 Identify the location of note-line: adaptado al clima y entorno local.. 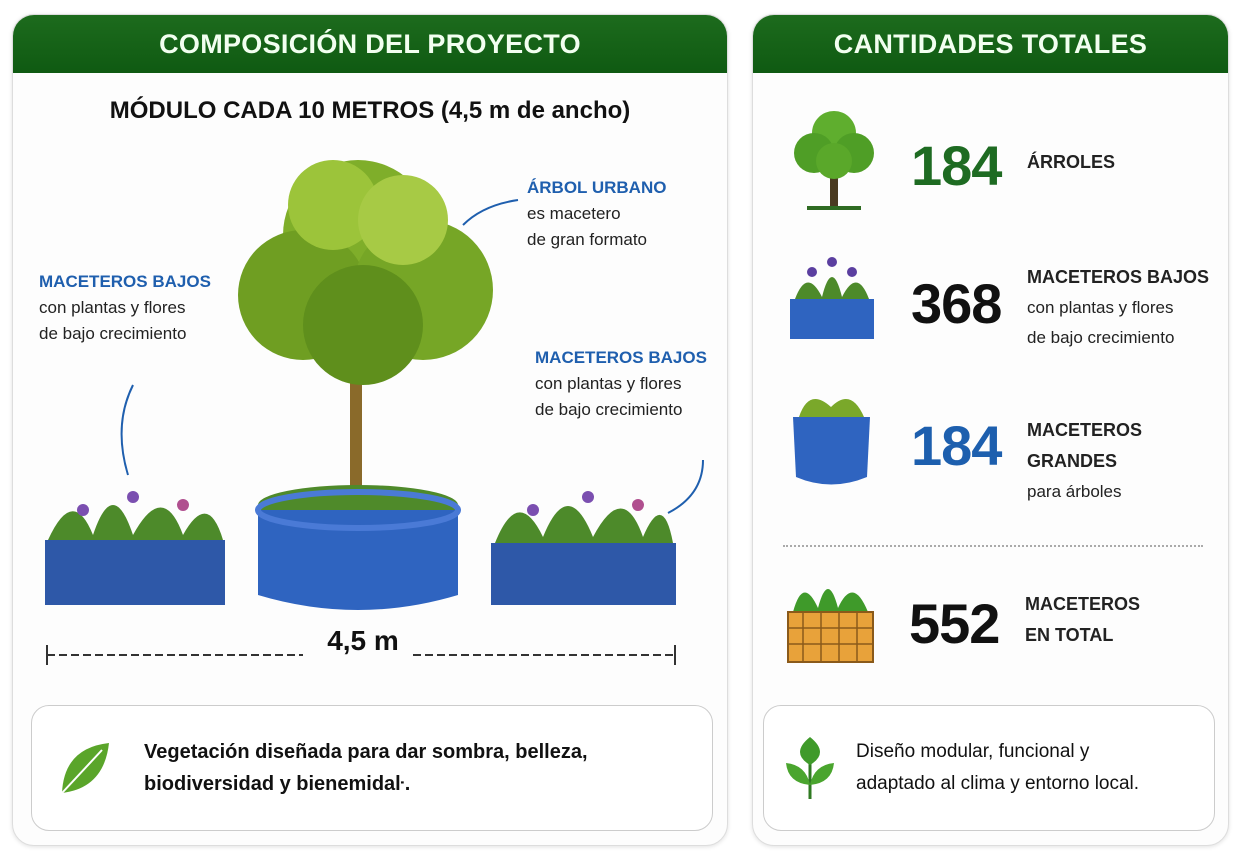
(998, 783).